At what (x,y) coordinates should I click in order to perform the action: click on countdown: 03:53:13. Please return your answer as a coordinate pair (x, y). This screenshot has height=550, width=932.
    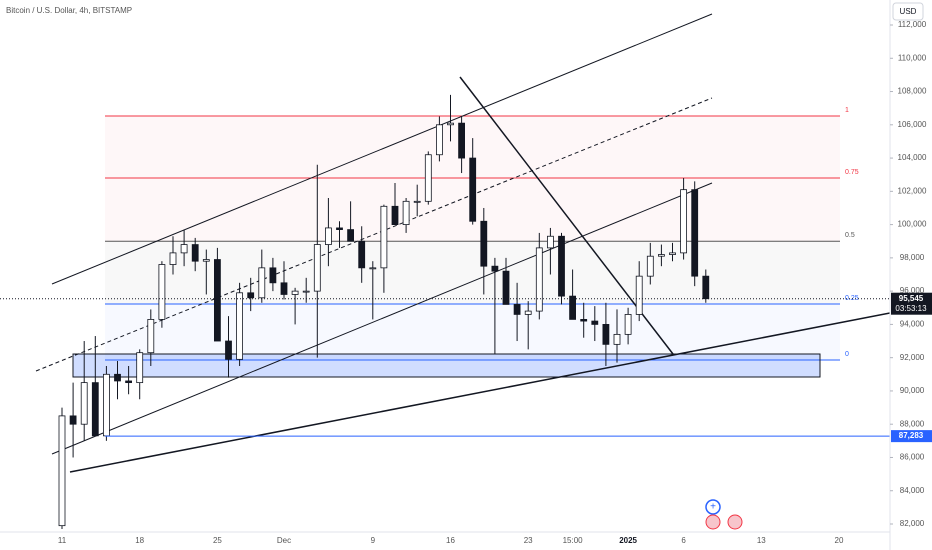
    Looking at the image, I should click on (911, 308).